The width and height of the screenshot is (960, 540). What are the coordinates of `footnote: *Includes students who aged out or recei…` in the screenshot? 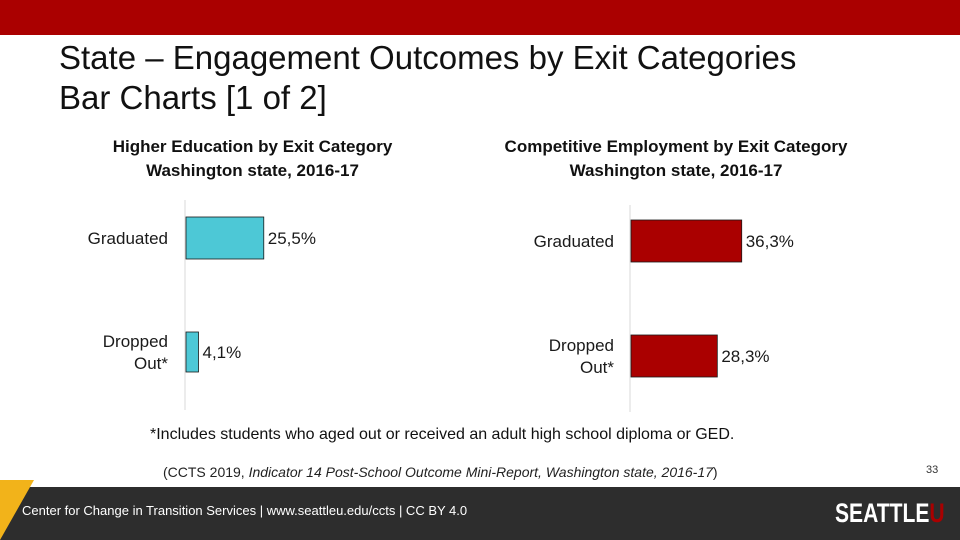 It's located at (442, 434).